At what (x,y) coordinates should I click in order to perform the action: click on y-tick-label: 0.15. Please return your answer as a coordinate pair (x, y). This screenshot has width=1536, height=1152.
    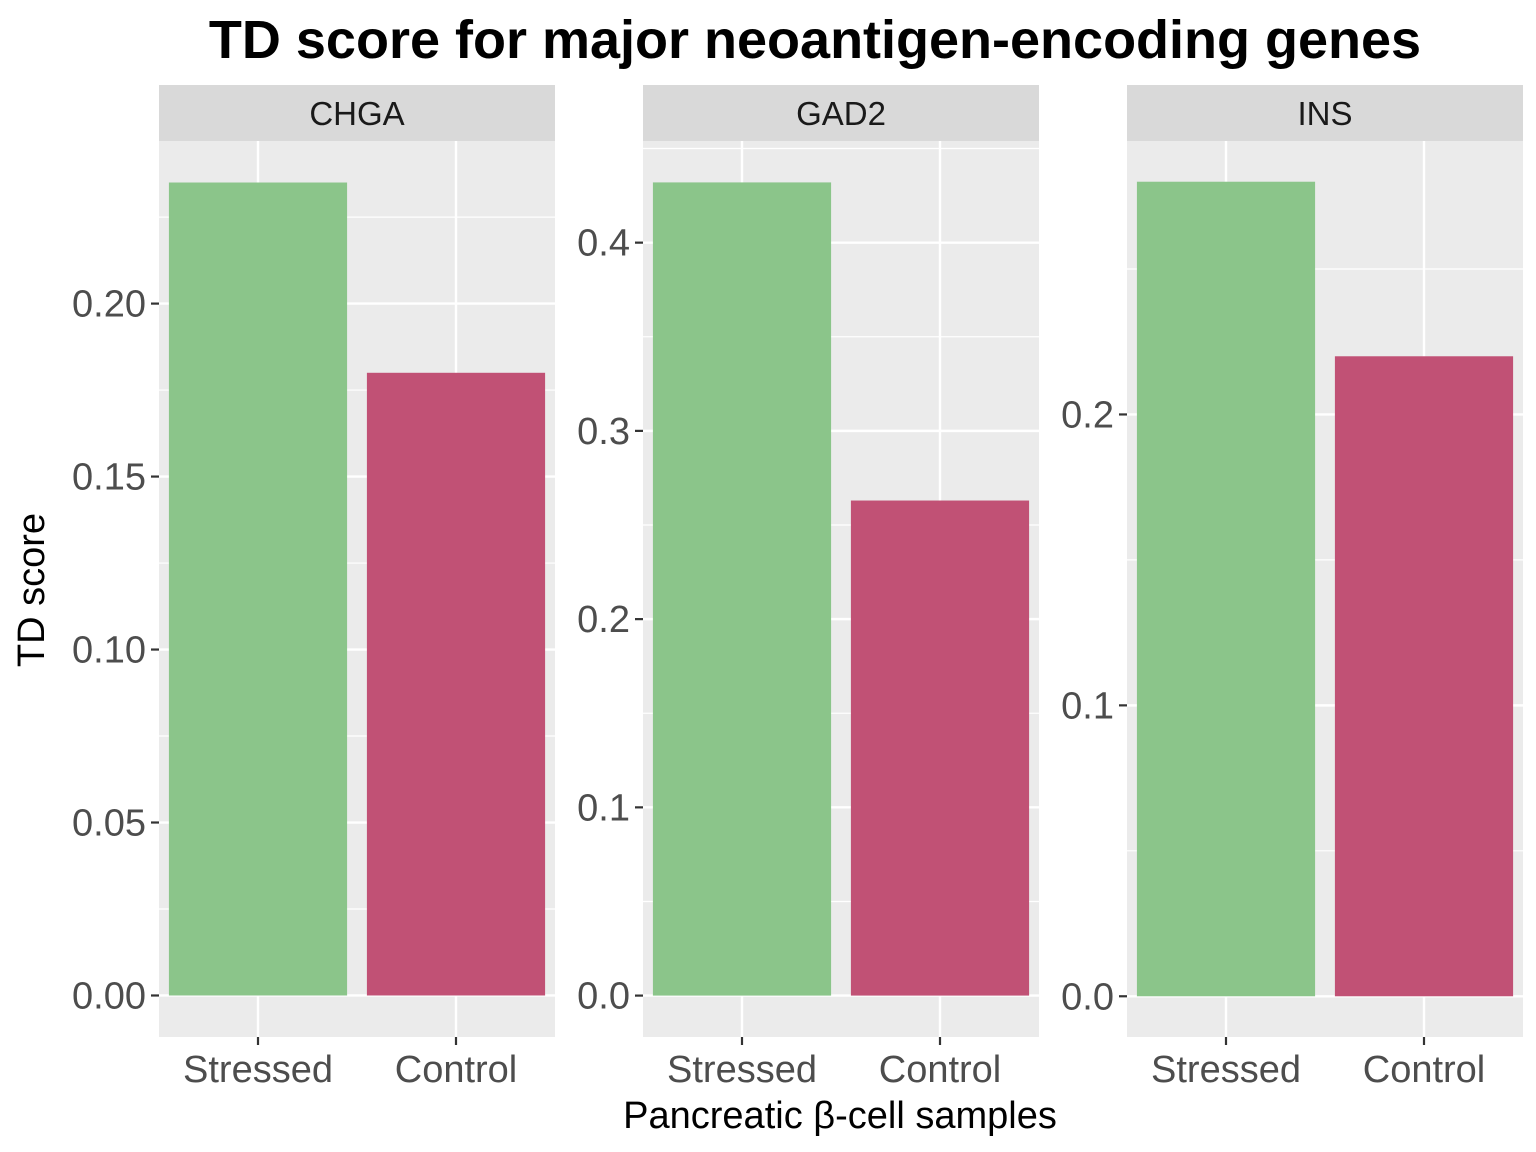
    Looking at the image, I should click on (109, 478).